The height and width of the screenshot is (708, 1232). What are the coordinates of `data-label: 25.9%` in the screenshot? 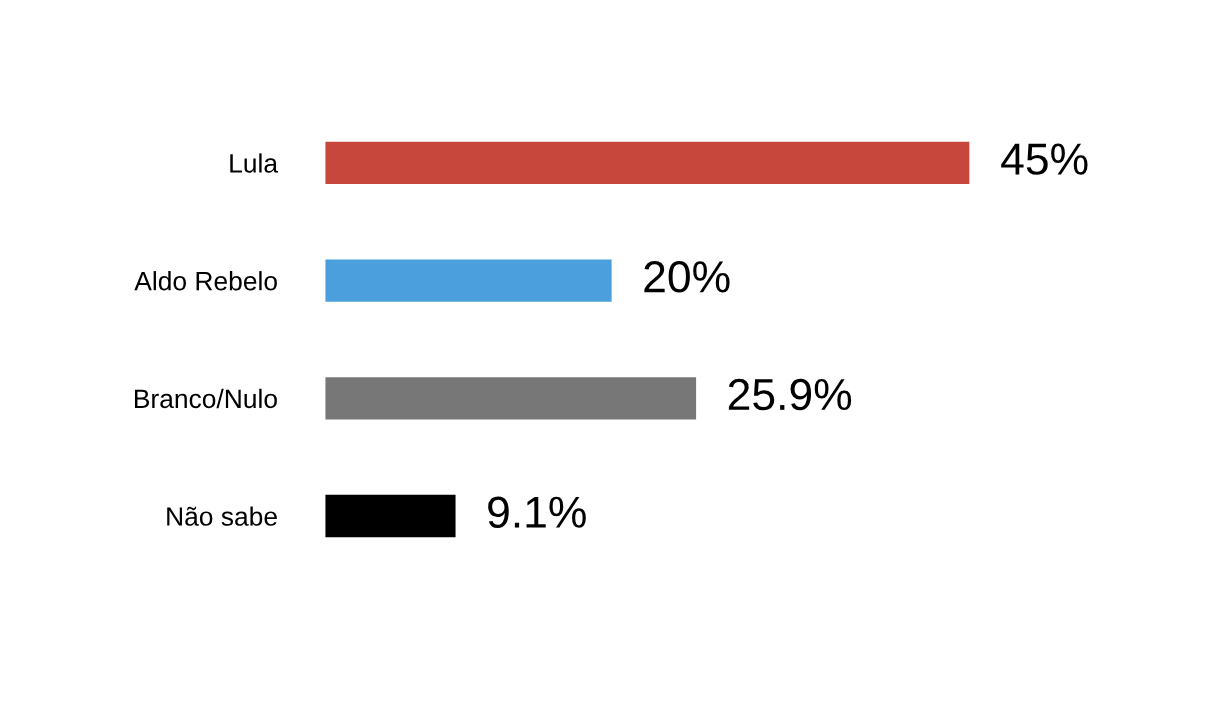 It's located at (790, 394).